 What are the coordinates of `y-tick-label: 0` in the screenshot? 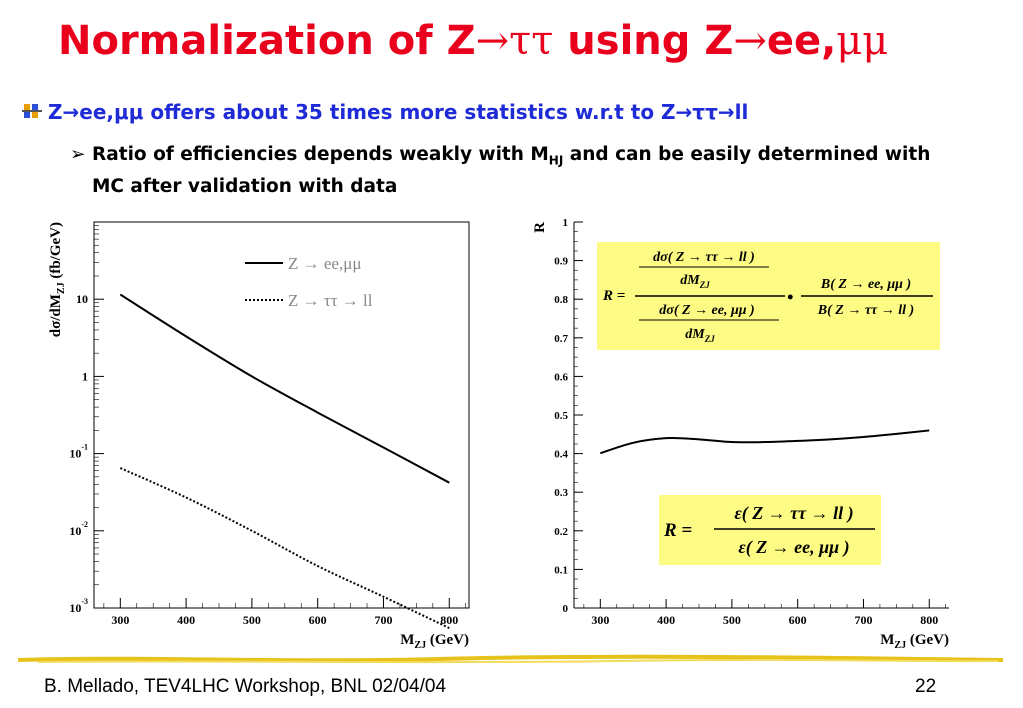 It's located at (566, 609).